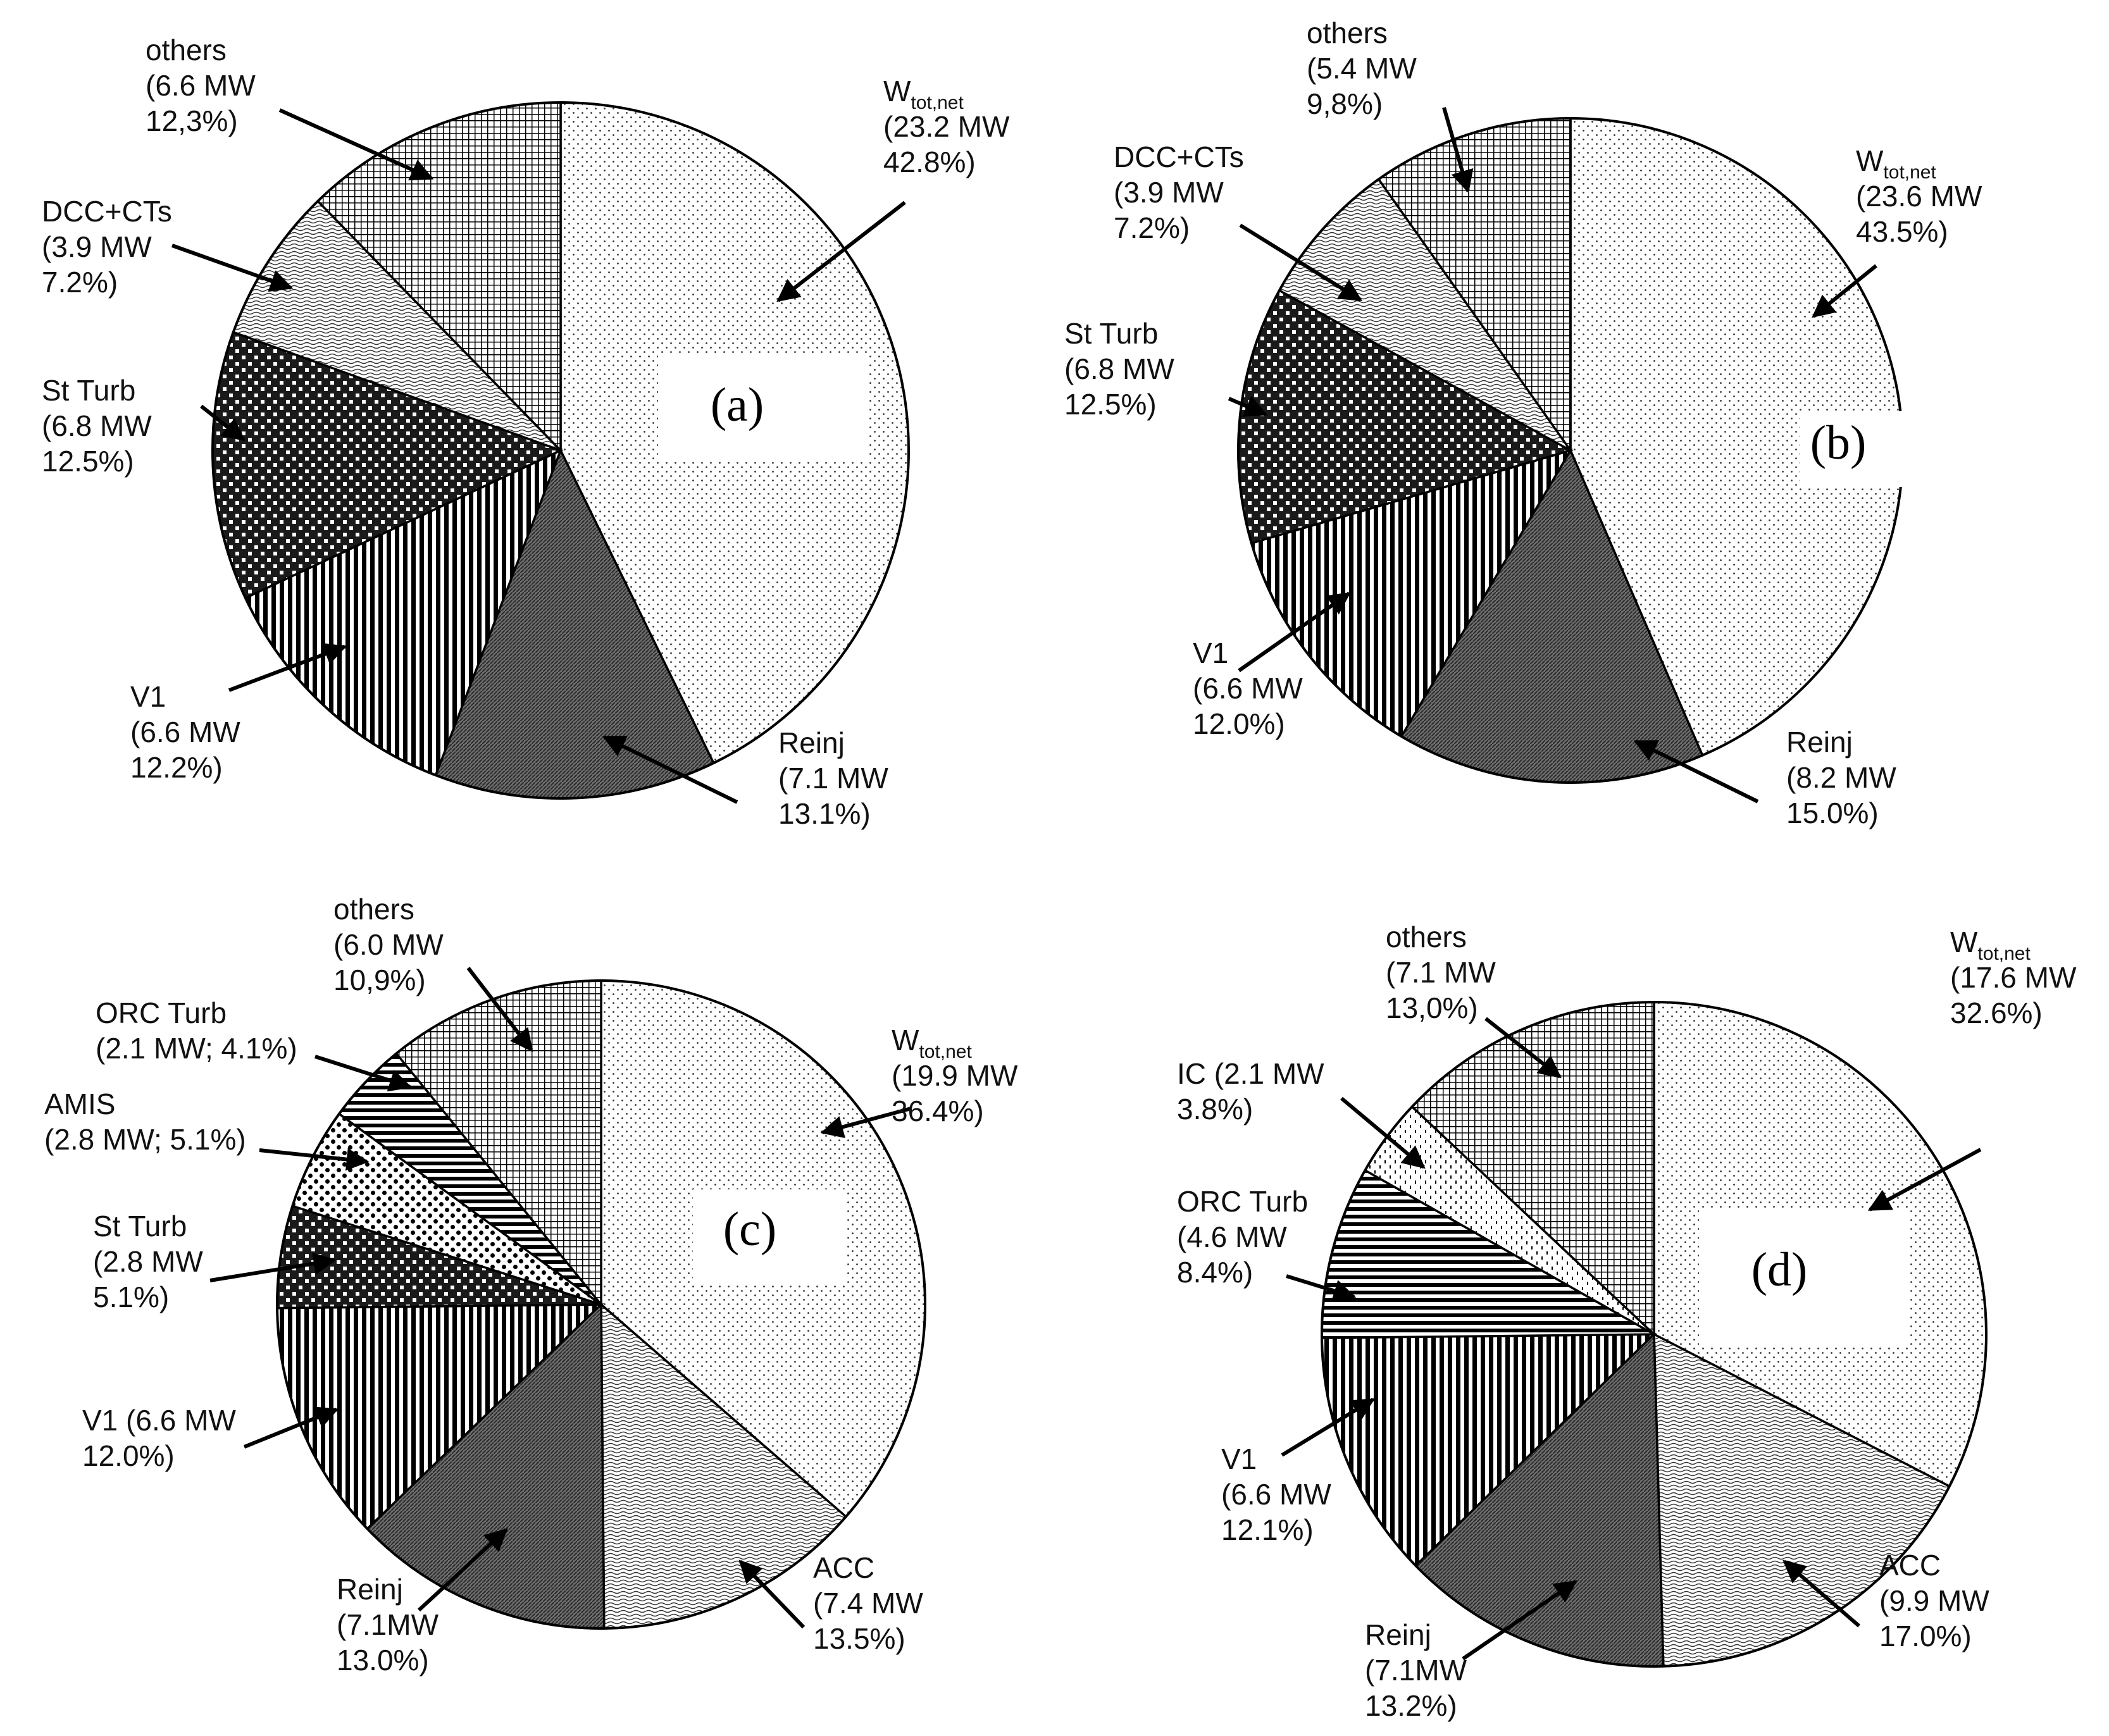 The image size is (2109, 1736). What do you see at coordinates (1902, 231) in the screenshot?
I see `slice-percent-label: 43.5%)` at bounding box center [1902, 231].